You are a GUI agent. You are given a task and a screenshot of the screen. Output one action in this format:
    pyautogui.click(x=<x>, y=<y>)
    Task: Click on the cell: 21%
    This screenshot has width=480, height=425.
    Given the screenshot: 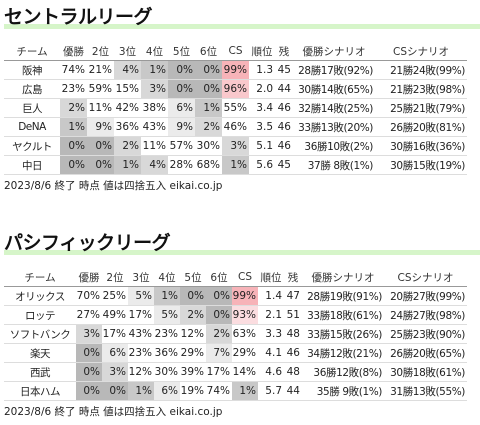 What is the action you would take?
    pyautogui.click(x=100, y=70)
    